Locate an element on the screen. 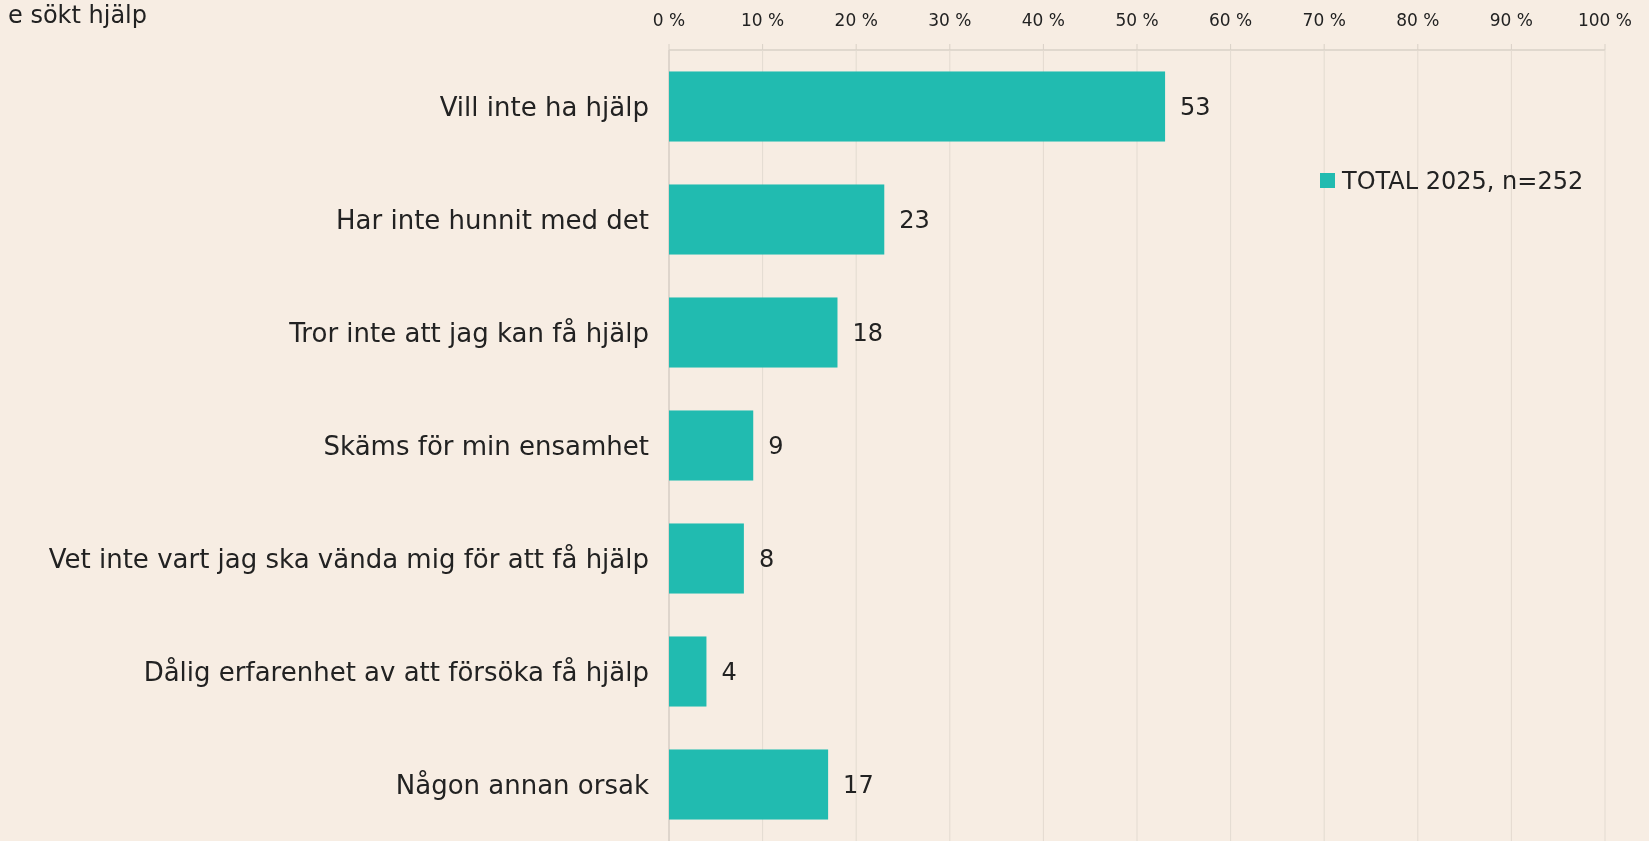  x-tick-label: 80 % is located at coordinates (1418, 20).